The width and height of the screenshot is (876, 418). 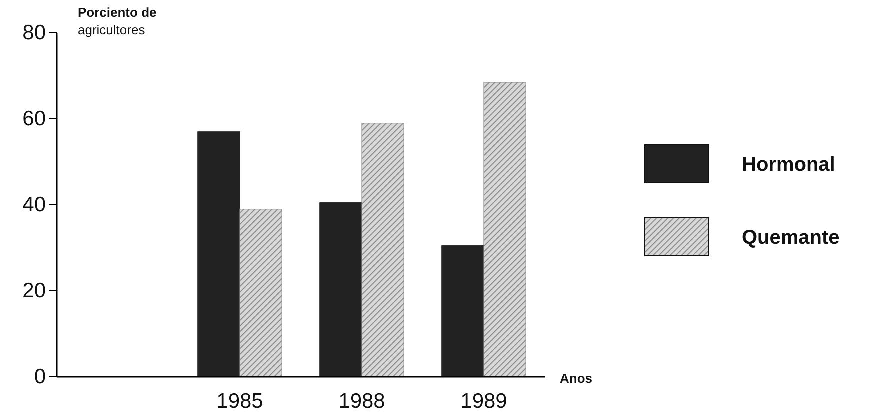 I want to click on legend-label: Quemante, so click(x=791, y=238).